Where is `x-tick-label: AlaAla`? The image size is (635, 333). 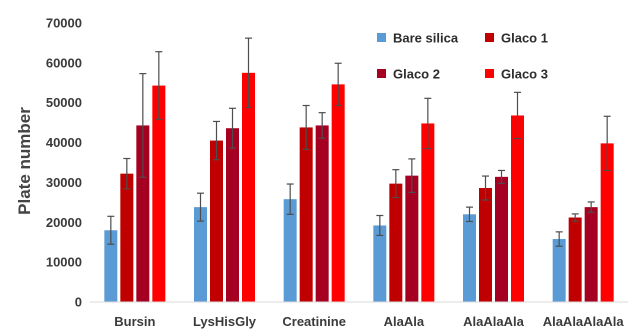
x-tick-label: AlaAla is located at coordinates (404, 321).